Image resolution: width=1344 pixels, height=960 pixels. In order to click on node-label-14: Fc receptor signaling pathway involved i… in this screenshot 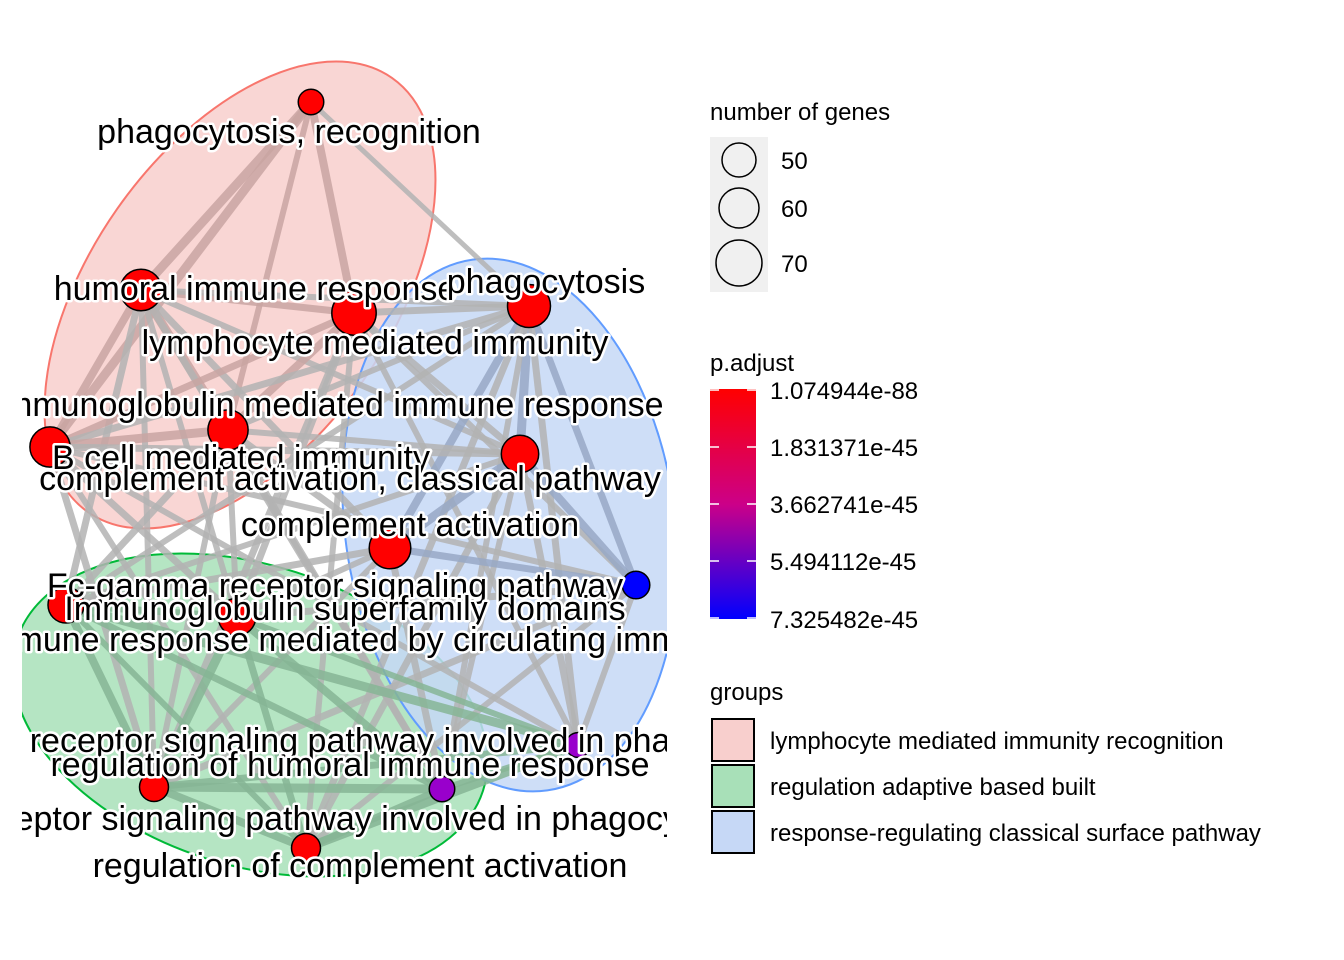, I will do `click(375, 819)`.